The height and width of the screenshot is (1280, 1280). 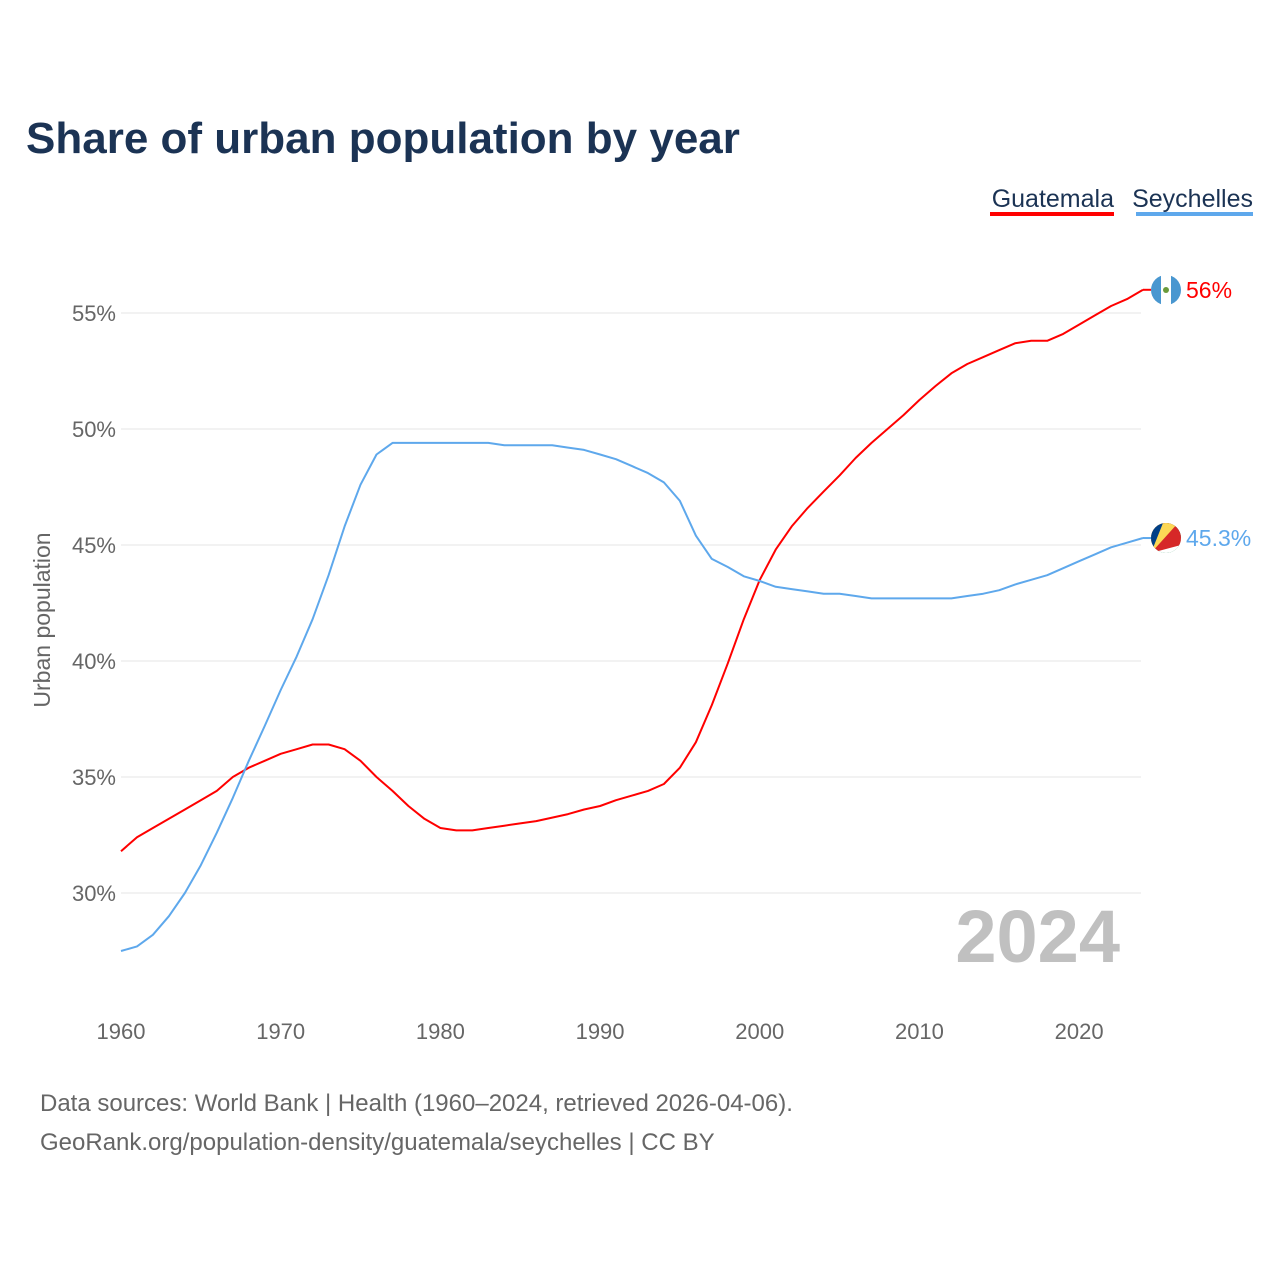 I want to click on x-tick-label: 1980, so click(x=440, y=1031).